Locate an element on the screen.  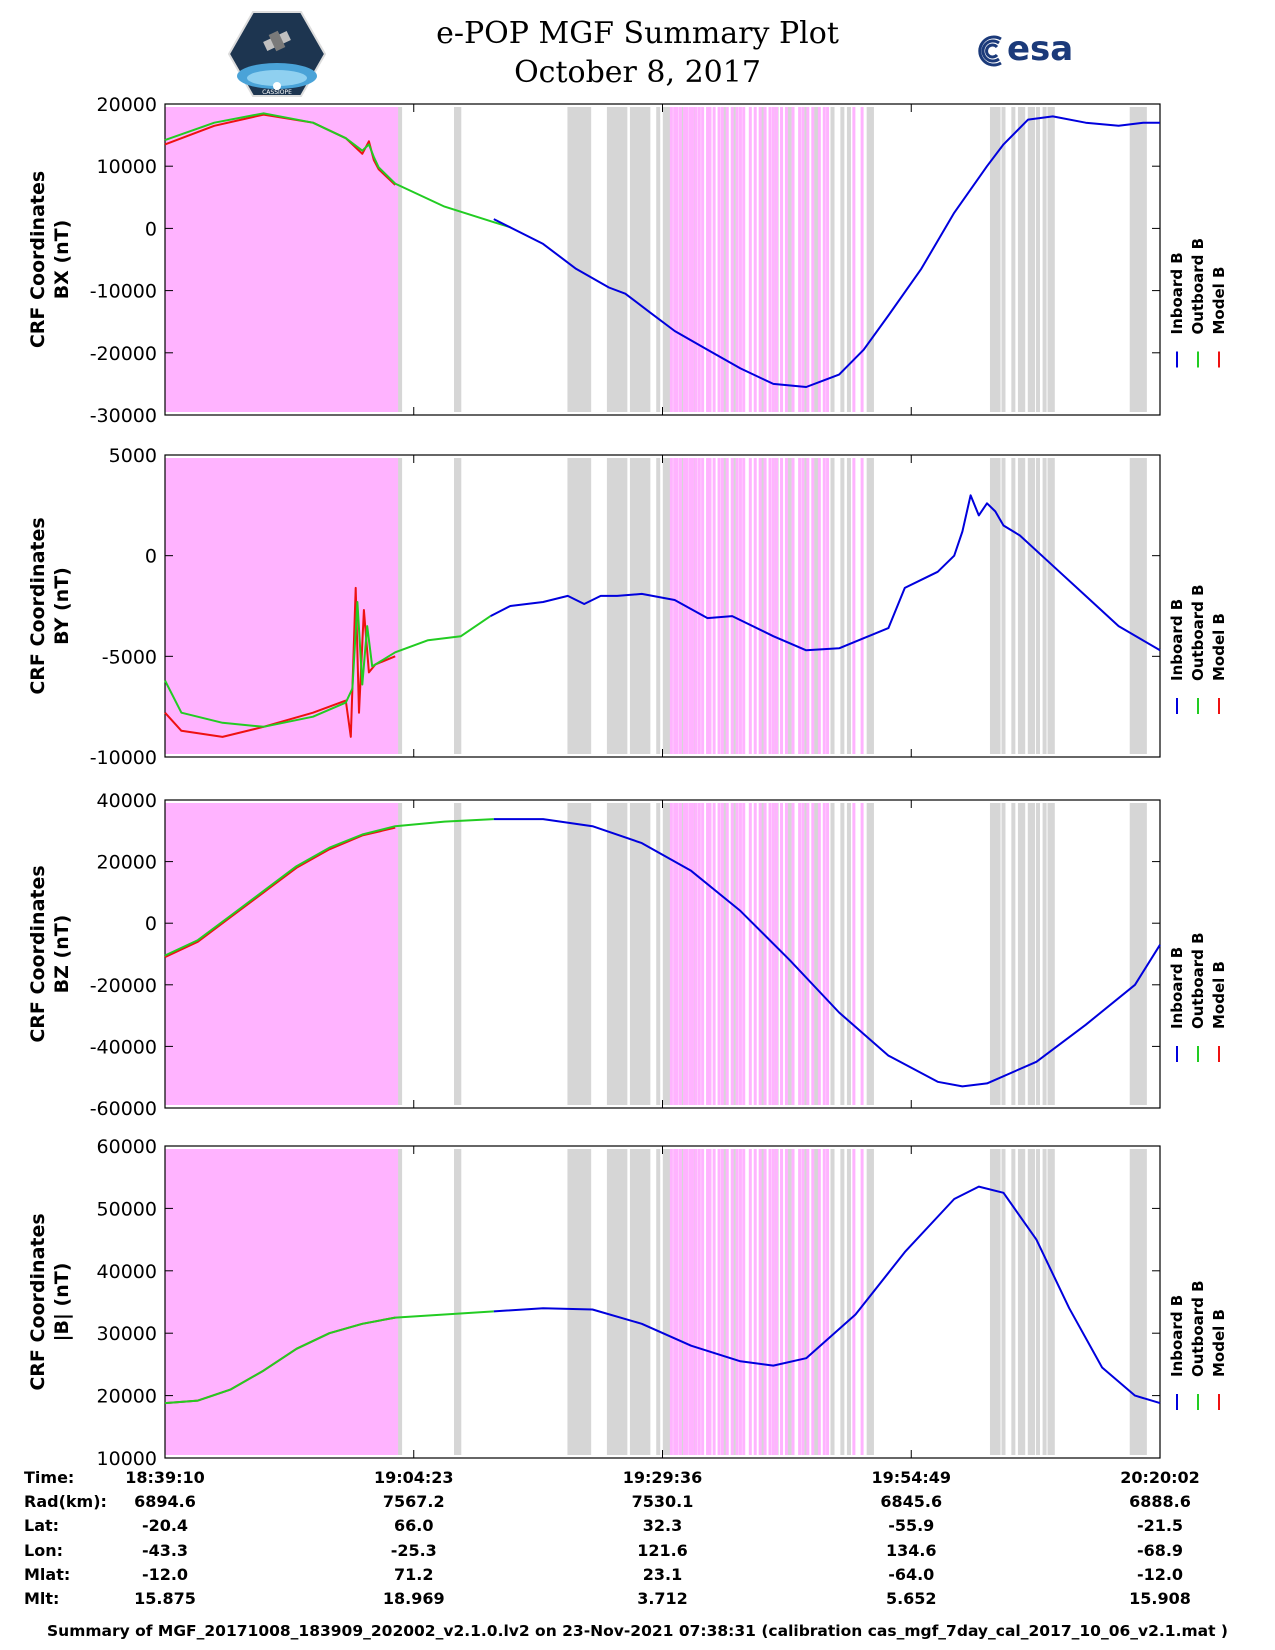
info-label: Lat: is located at coordinates (42, 1526).